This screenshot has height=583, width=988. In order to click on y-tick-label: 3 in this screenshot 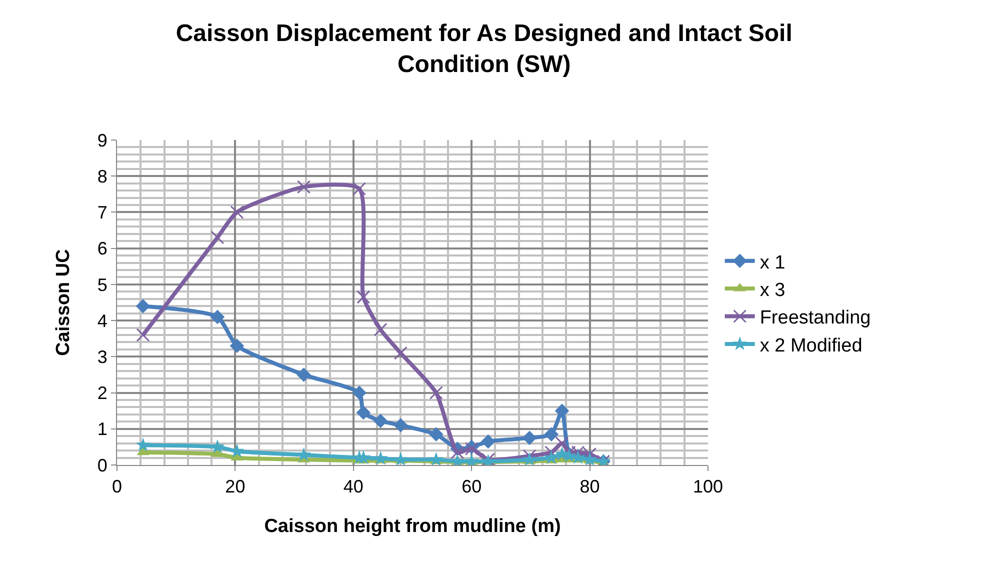, I will do `click(102, 356)`.